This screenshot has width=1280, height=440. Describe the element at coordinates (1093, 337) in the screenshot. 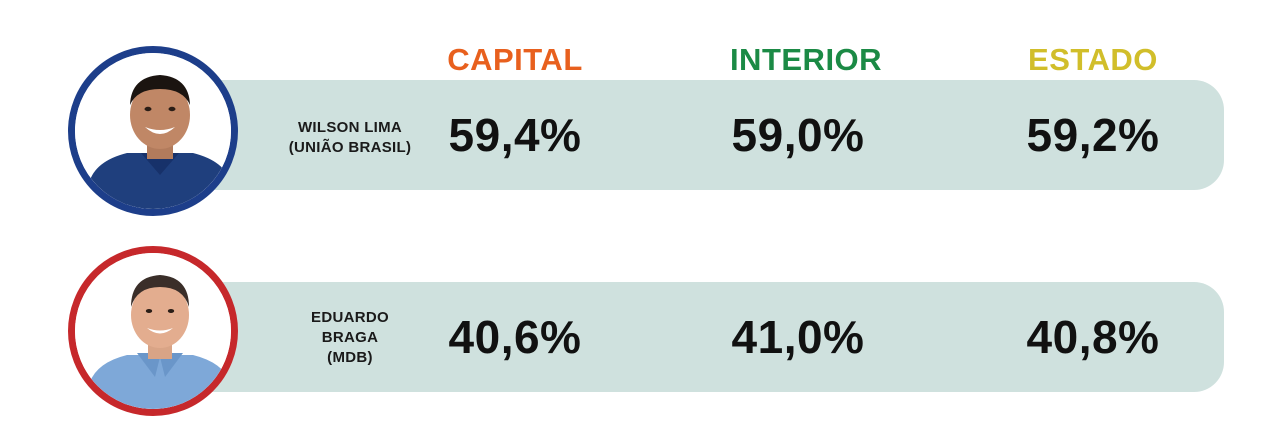

I see `value-label-eduardo-estado: 40,8%` at that location.